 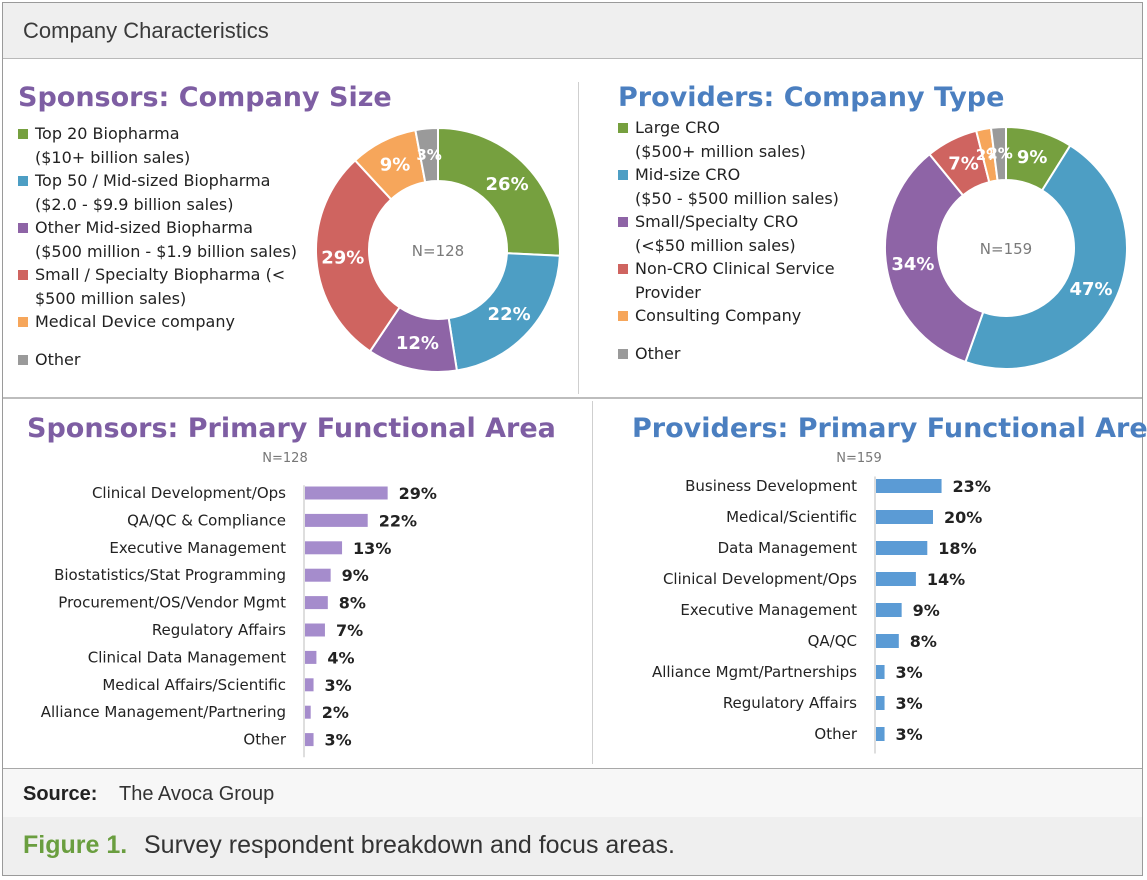 I want to click on providers-functional-title: Providers: Primary Functional Area, so click(x=889, y=428).